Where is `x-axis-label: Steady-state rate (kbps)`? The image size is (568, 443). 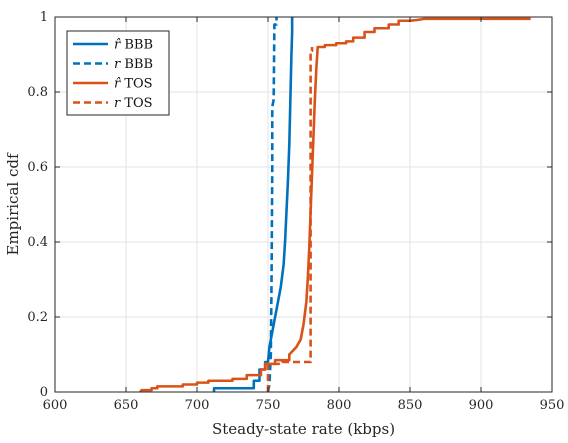
x-axis-label: Steady-state rate (kbps) is located at coordinates (303, 429).